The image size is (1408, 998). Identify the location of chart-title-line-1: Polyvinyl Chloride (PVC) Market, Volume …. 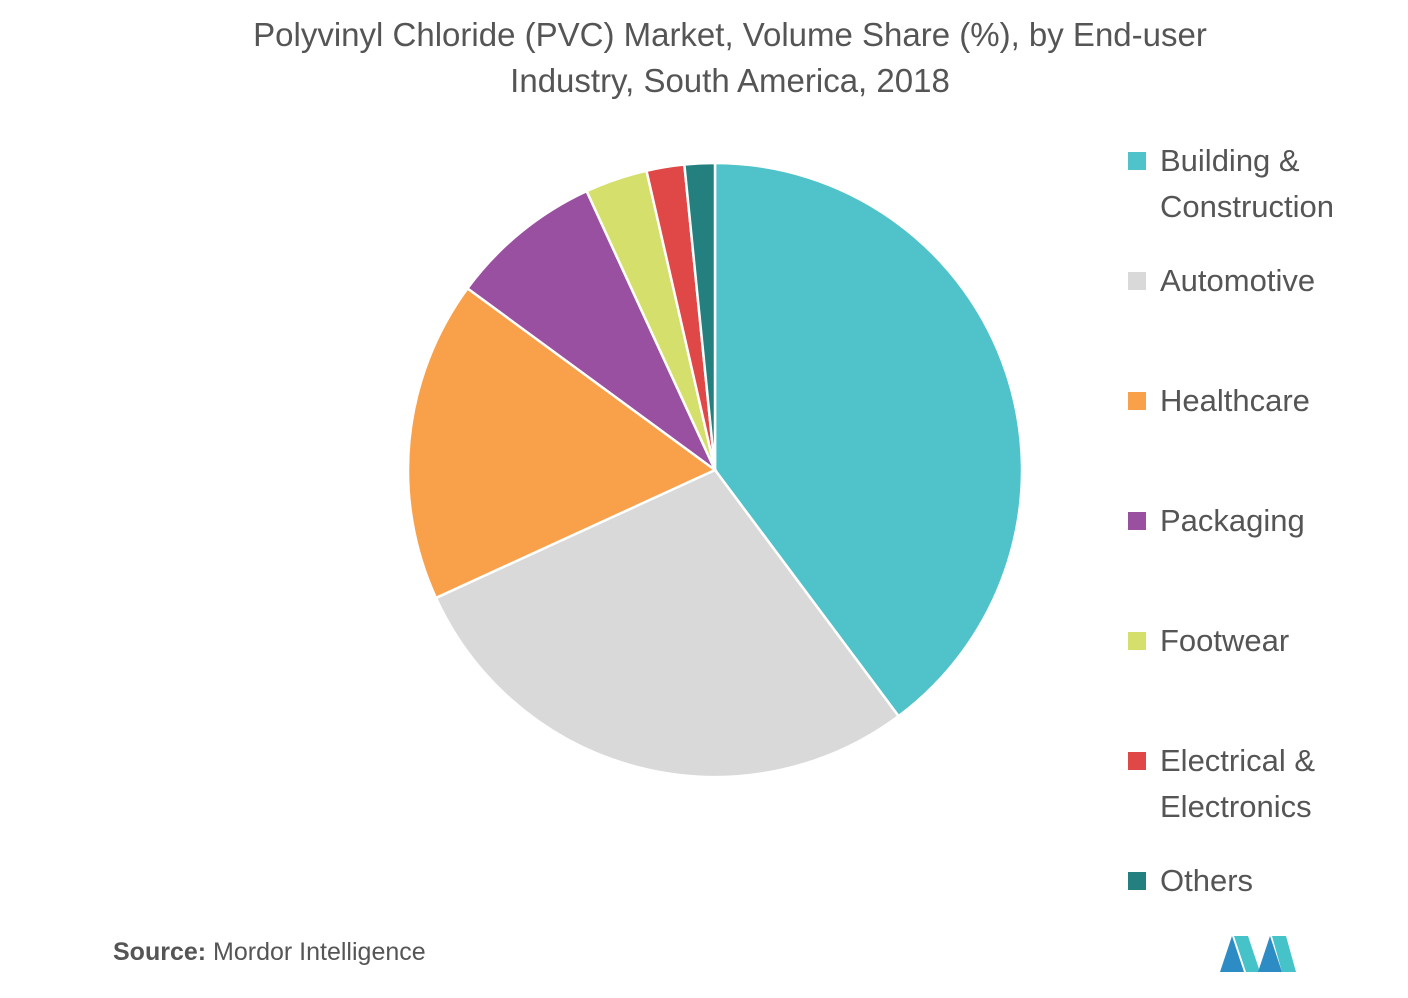
(730, 34).